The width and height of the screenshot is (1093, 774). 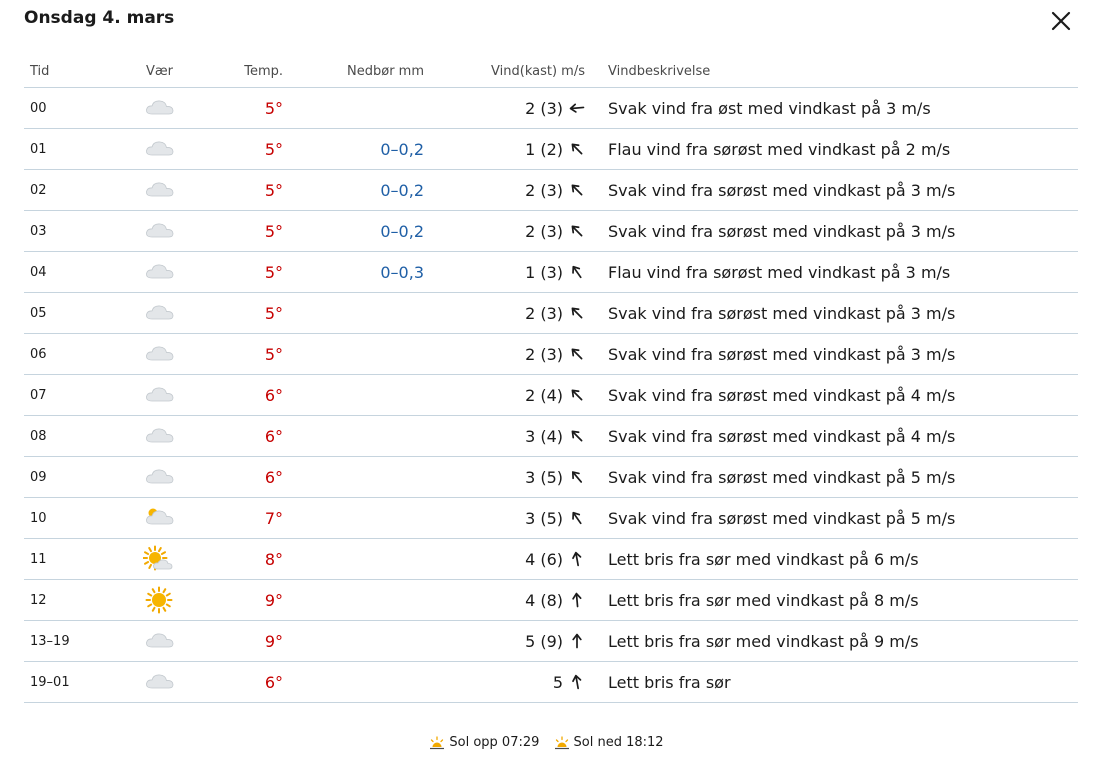 I want to click on row-time: 19–01, so click(x=70, y=682).